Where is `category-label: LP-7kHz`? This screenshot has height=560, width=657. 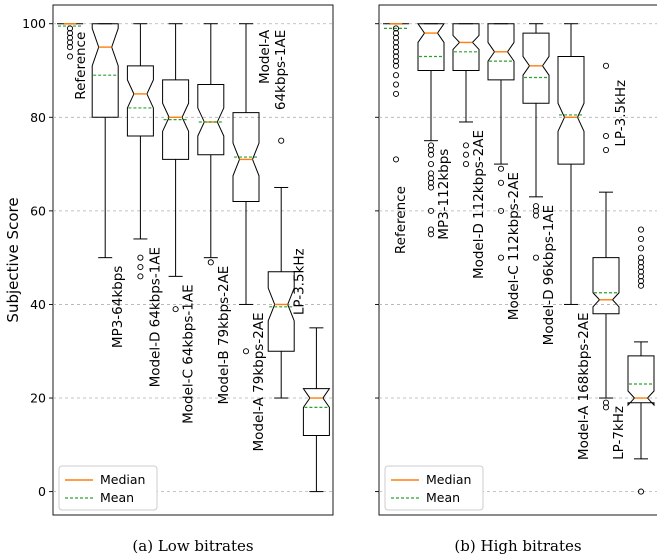 category-label: LP-7kHz is located at coordinates (619, 433).